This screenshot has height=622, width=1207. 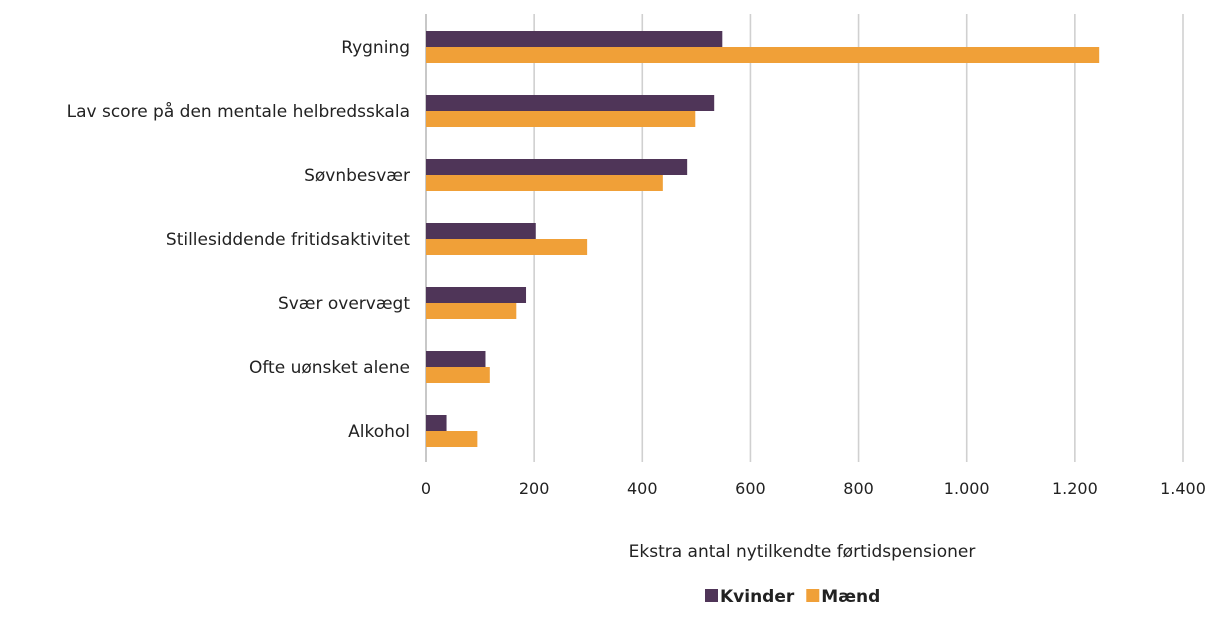 I want to click on x-tick-label: 1.400, so click(x=1183, y=488).